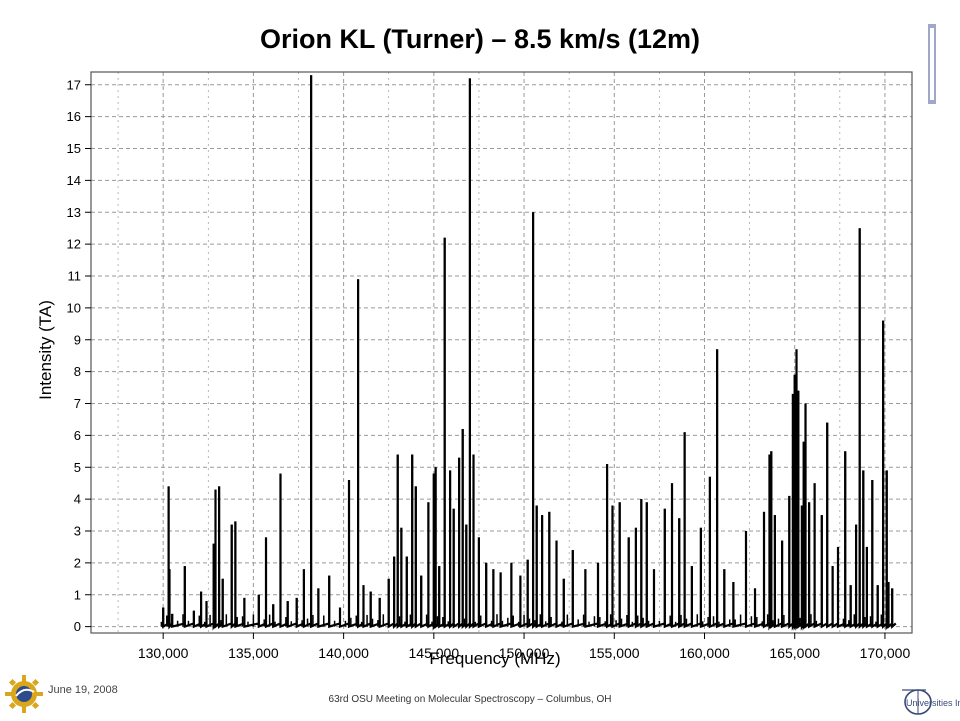 The image size is (960, 721). I want to click on x-tick-label: 160,000, so click(704, 653).